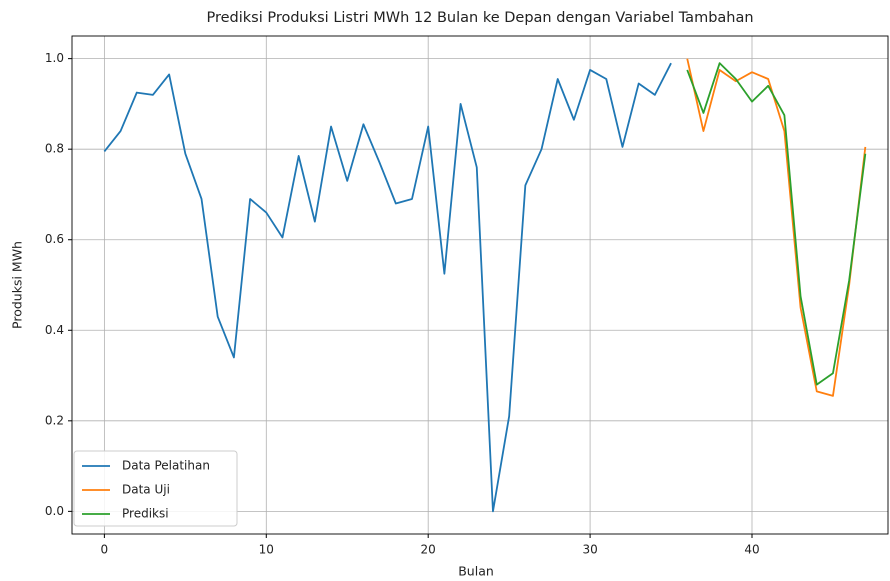 The height and width of the screenshot is (581, 890). I want to click on legend: Data Pelatihan Data Uji Prediksi, so click(155, 488).